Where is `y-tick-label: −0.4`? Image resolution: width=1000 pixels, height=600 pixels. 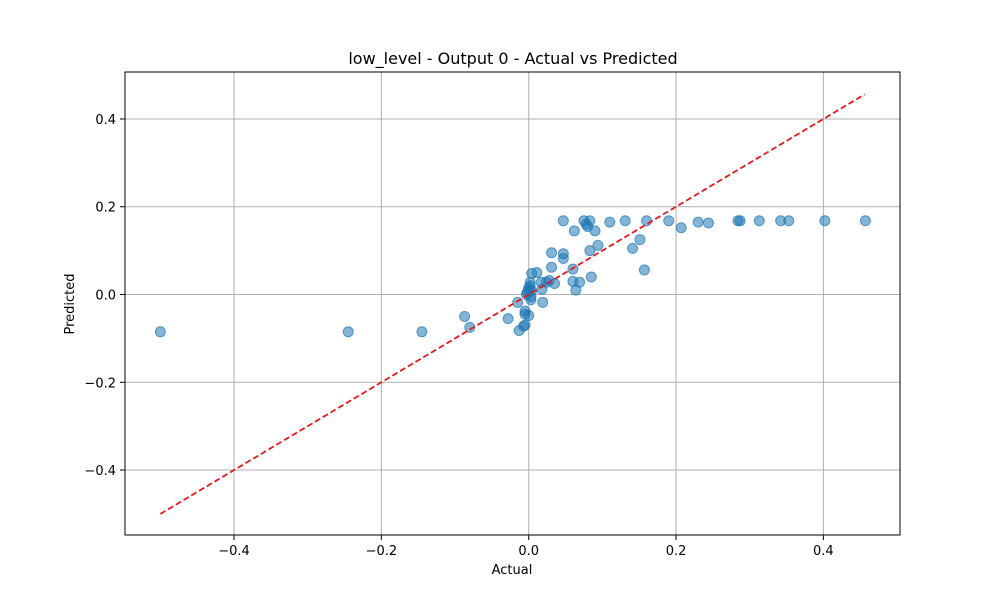
y-tick-label: −0.4 is located at coordinates (100, 471).